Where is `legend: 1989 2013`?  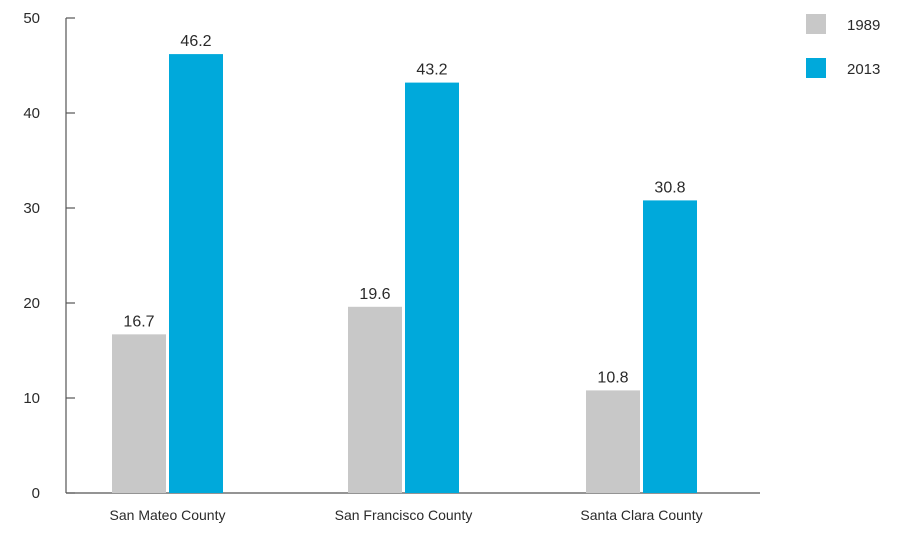
legend: 1989 2013 is located at coordinates (843, 46).